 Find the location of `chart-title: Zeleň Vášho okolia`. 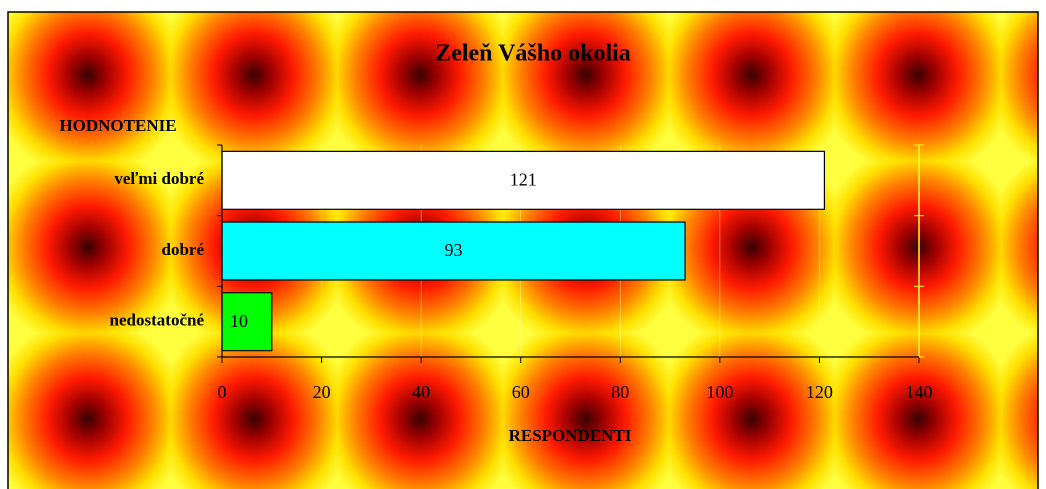

chart-title: Zeleň Vášho okolia is located at coordinates (533, 54).